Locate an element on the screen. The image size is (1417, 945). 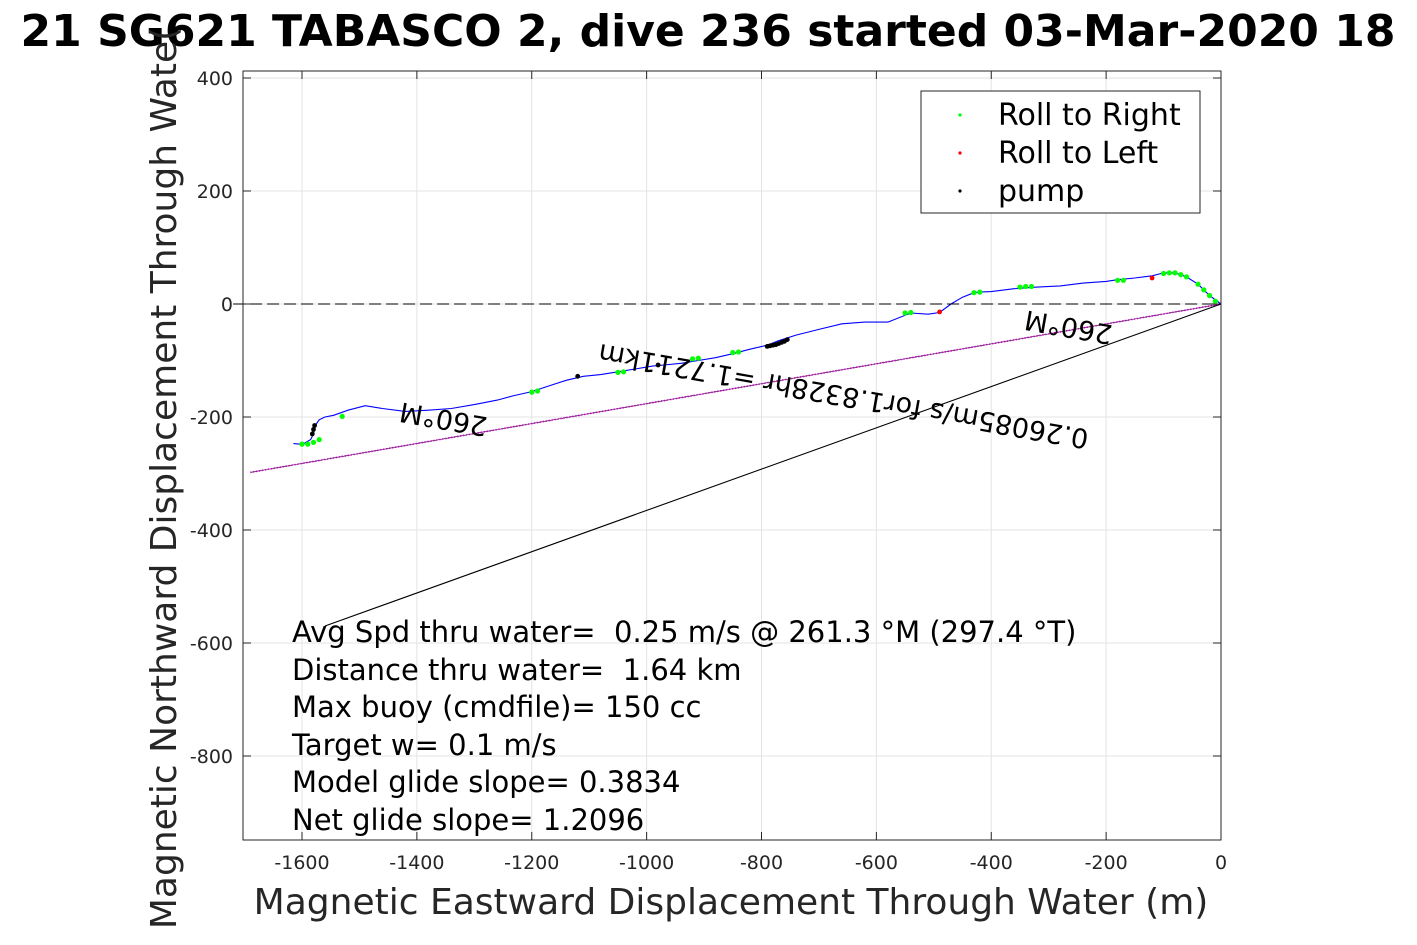
series-line-magenta-dotted is located at coordinates (736, 388).